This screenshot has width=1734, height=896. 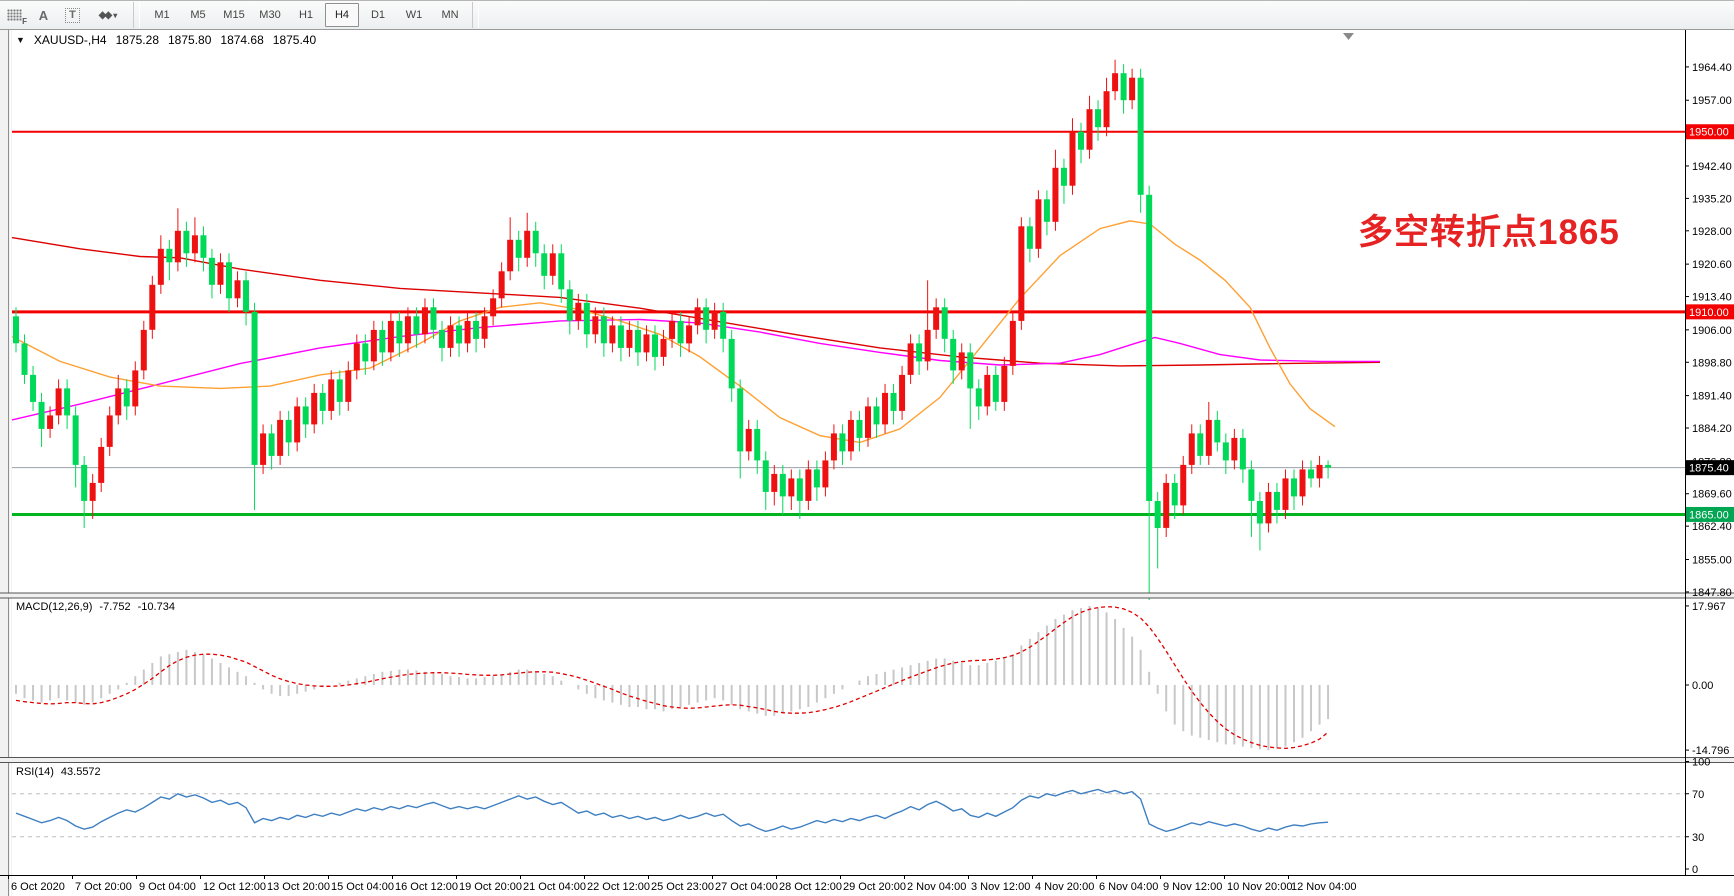 I want to click on rsi-indicator-label: RSI(14) 43.5572, so click(x=58, y=772).